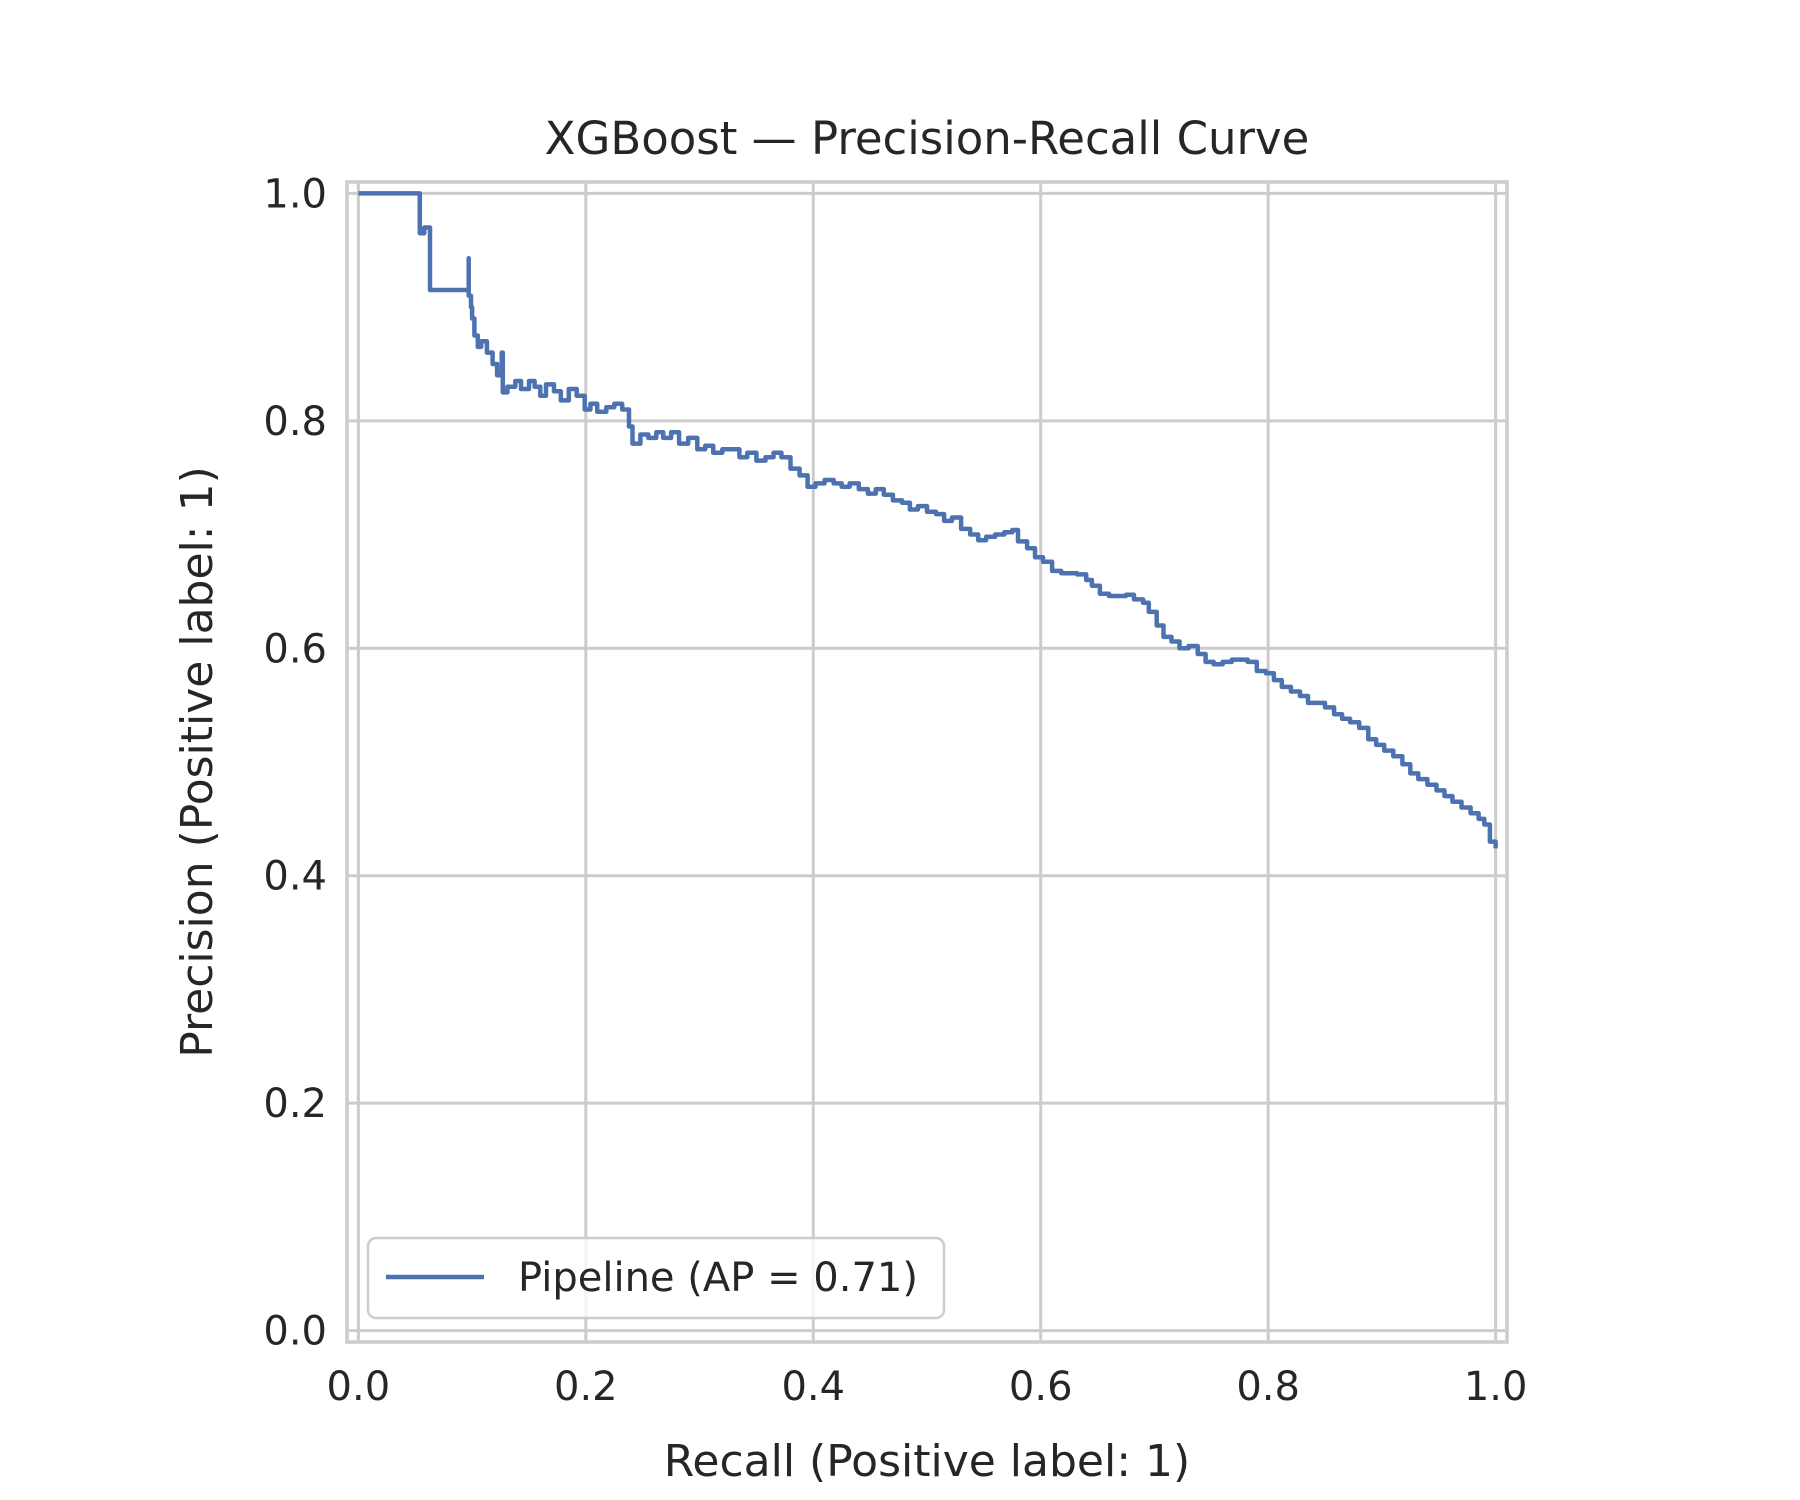 This screenshot has height=1500, width=1800. What do you see at coordinates (295, 194) in the screenshot?
I see `y-tick-label: 1.0` at bounding box center [295, 194].